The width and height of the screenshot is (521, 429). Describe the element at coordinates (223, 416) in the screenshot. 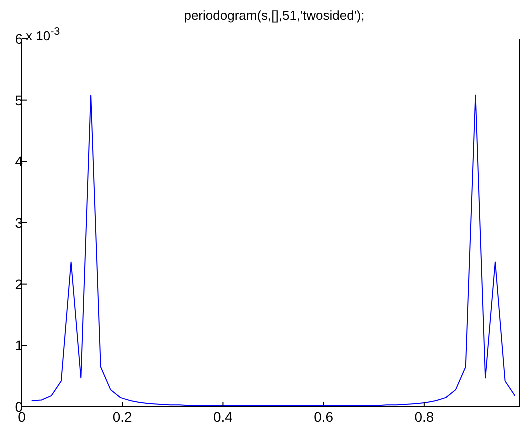

I see `x-tick-label: 0.4` at that location.